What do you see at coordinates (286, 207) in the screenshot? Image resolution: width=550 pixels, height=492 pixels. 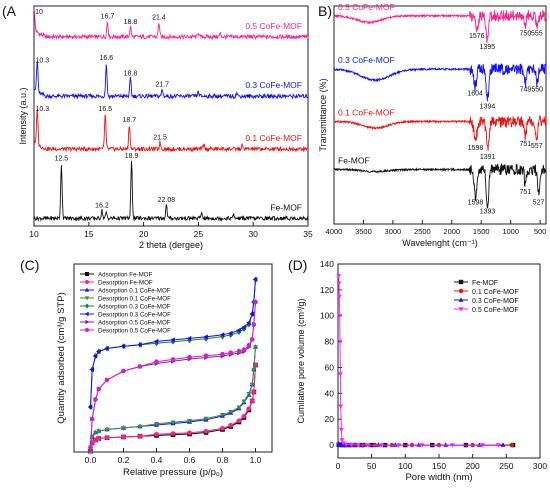 I see `trace-label-fe-mof: Fe-MOF` at bounding box center [286, 207].